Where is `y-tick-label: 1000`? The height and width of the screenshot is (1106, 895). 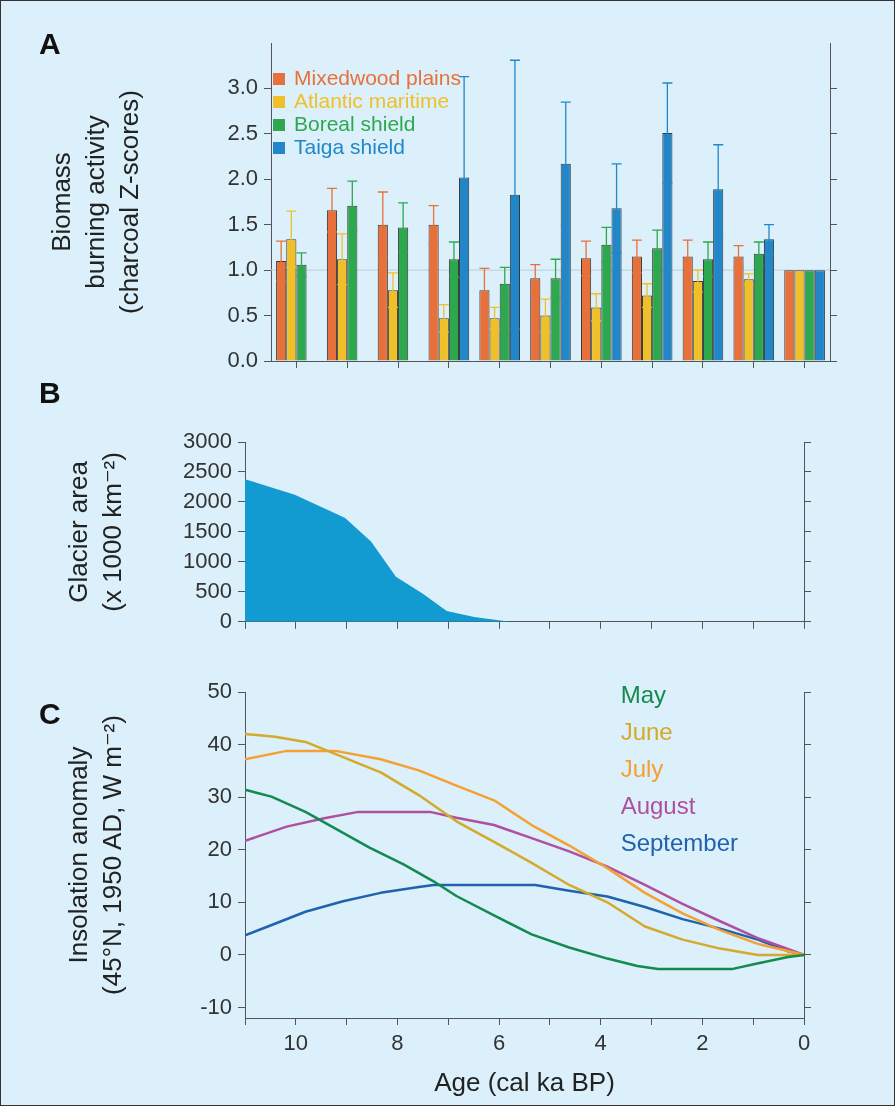 y-tick-label: 1000 is located at coordinates (207, 560).